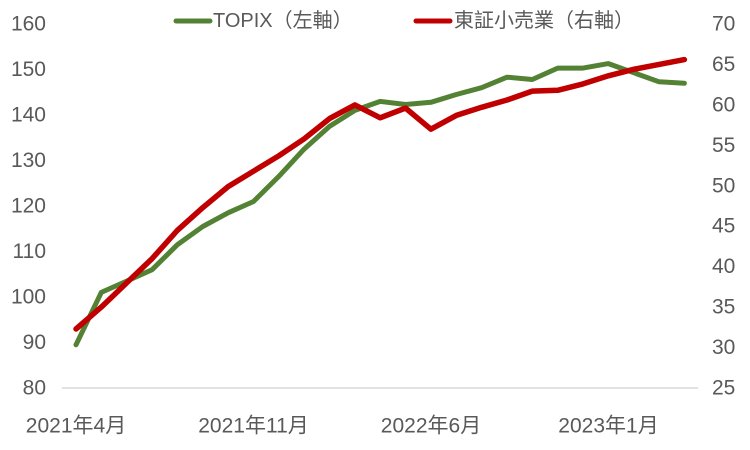 Image resolution: width=750 pixels, height=450 pixels. What do you see at coordinates (723, 206) in the screenshot?
I see `right-axis: 70 65 60 55 50 45 40 35 30 25` at bounding box center [723, 206].